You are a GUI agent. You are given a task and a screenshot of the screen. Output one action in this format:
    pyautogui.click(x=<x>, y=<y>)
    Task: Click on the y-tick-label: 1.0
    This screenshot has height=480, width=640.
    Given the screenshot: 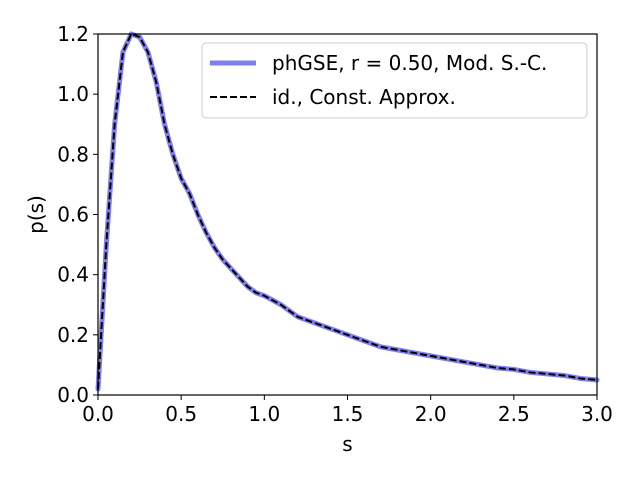 What is the action you would take?
    pyautogui.click(x=73, y=94)
    